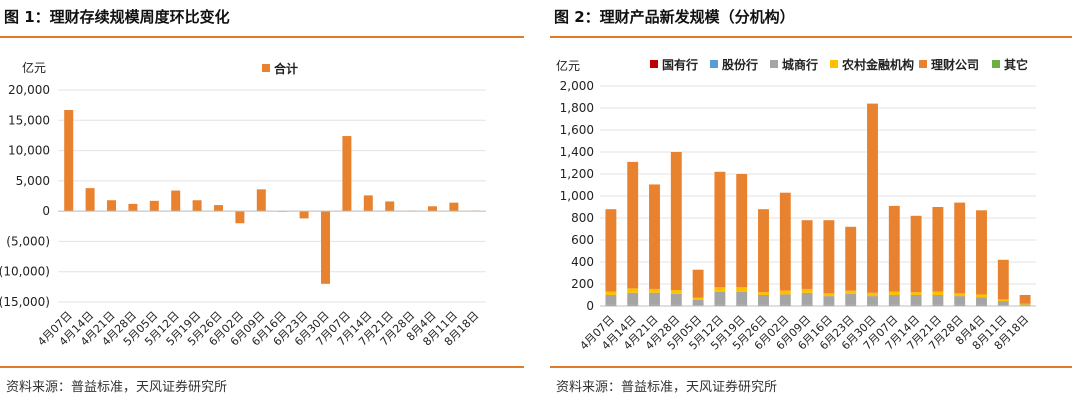  What do you see at coordinates (577, 196) in the screenshot?
I see `right-ytick-label: 1,000` at bounding box center [577, 196].